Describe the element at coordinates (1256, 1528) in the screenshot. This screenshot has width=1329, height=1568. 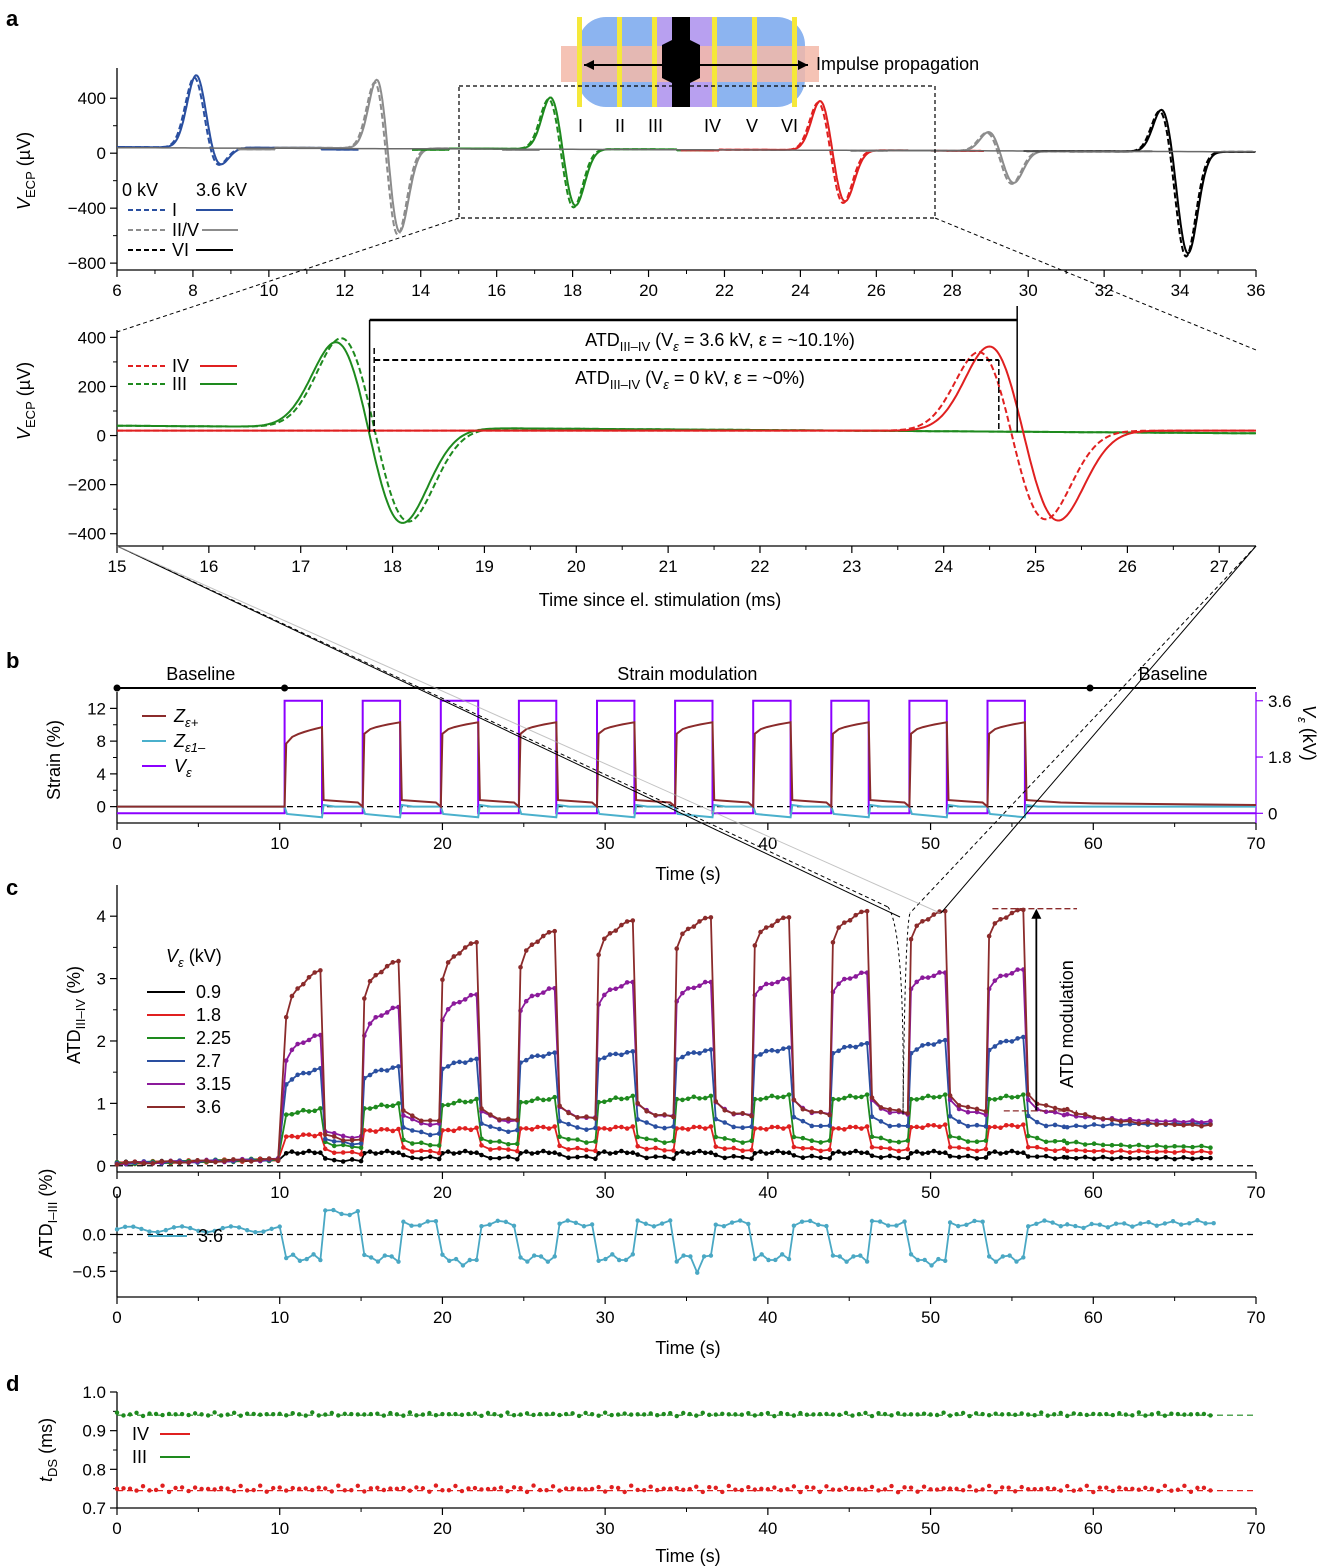
I see `x-tick-label: 70` at that location.